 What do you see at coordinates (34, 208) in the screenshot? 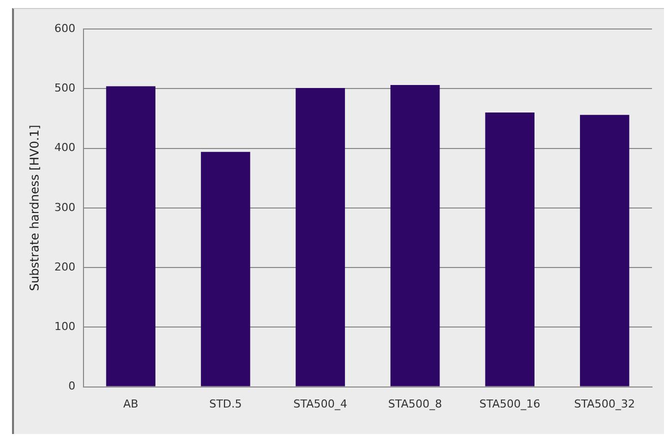
I see `y-axis-title: Substrate hardness [HV0.1]` at bounding box center [34, 208].